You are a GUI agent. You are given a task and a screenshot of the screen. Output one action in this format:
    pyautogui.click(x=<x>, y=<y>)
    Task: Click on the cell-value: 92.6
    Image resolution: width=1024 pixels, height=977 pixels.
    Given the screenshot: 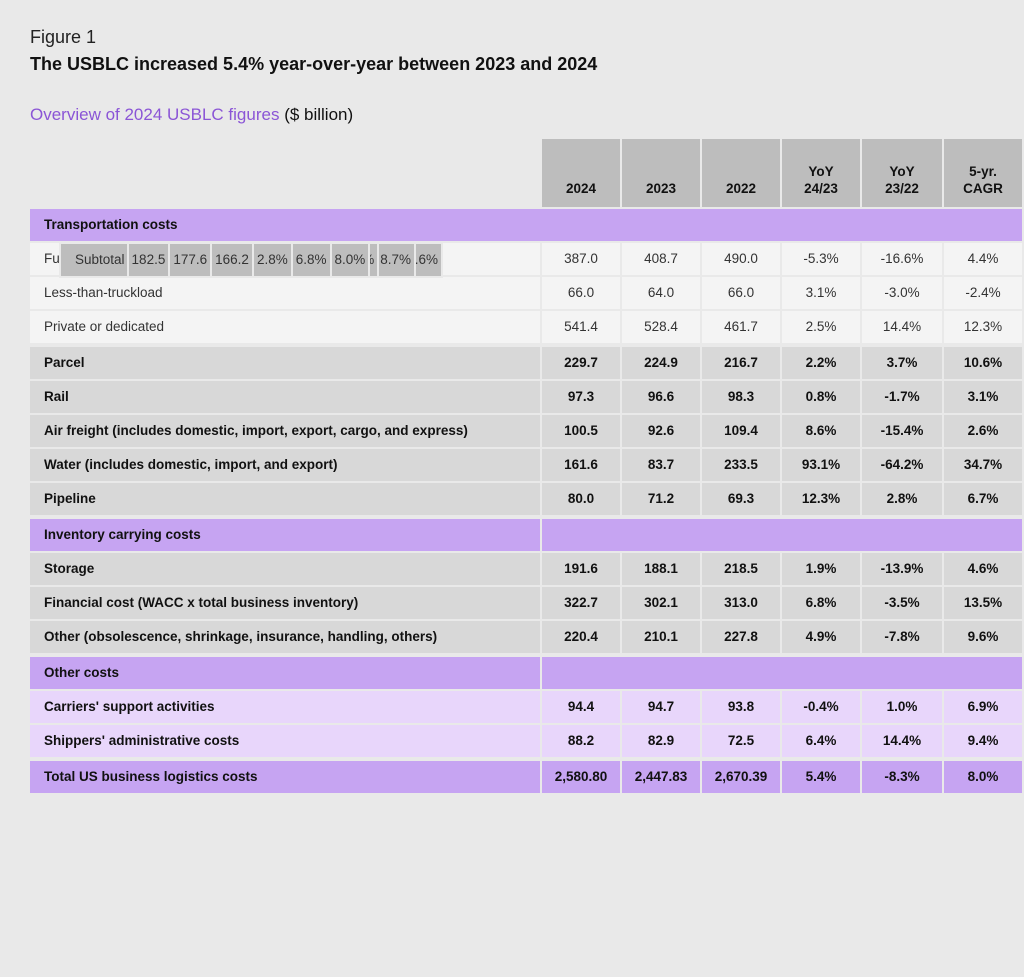 What is the action you would take?
    pyautogui.click(x=661, y=431)
    